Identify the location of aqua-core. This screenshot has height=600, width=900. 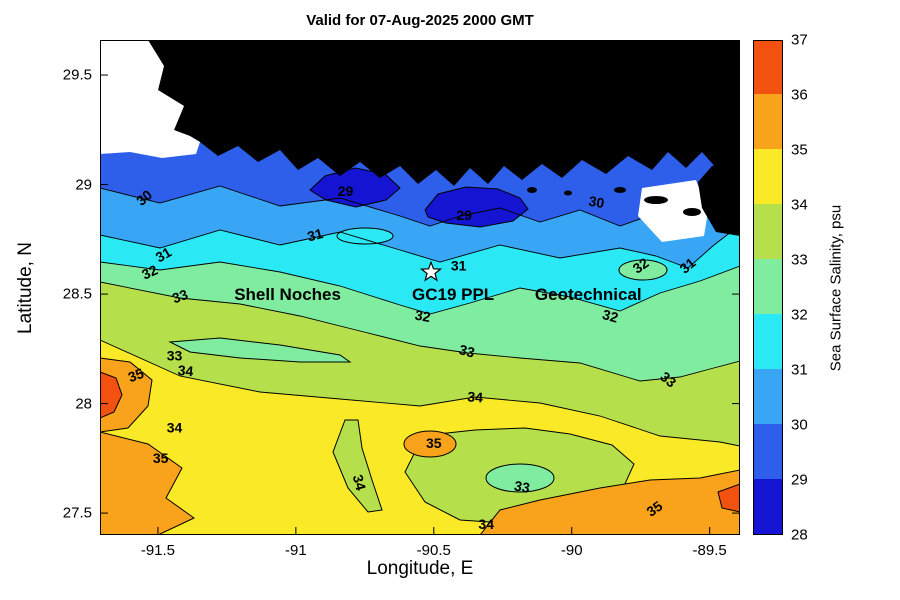
(520, 478).